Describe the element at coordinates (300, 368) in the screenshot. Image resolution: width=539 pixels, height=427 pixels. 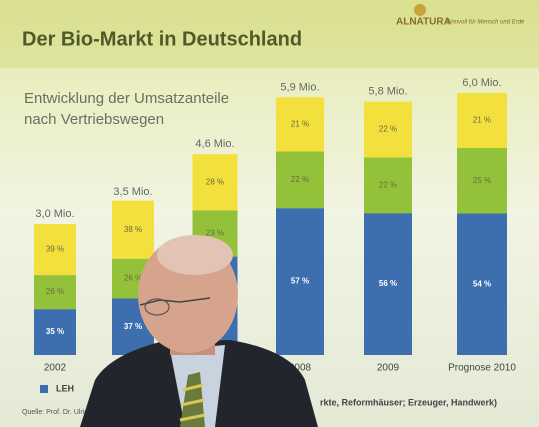
I see `x-tick-label: 2008` at that location.